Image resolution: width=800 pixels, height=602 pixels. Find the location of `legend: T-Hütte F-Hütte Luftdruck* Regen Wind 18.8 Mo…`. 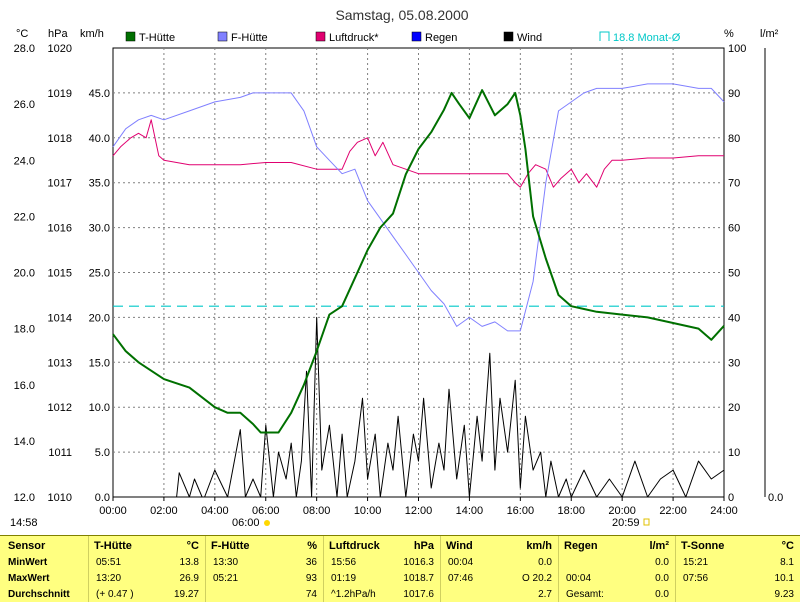

legend: T-Hütte F-Hütte Luftdruck* Regen Wind 18.8 Mo… is located at coordinates (403, 37).